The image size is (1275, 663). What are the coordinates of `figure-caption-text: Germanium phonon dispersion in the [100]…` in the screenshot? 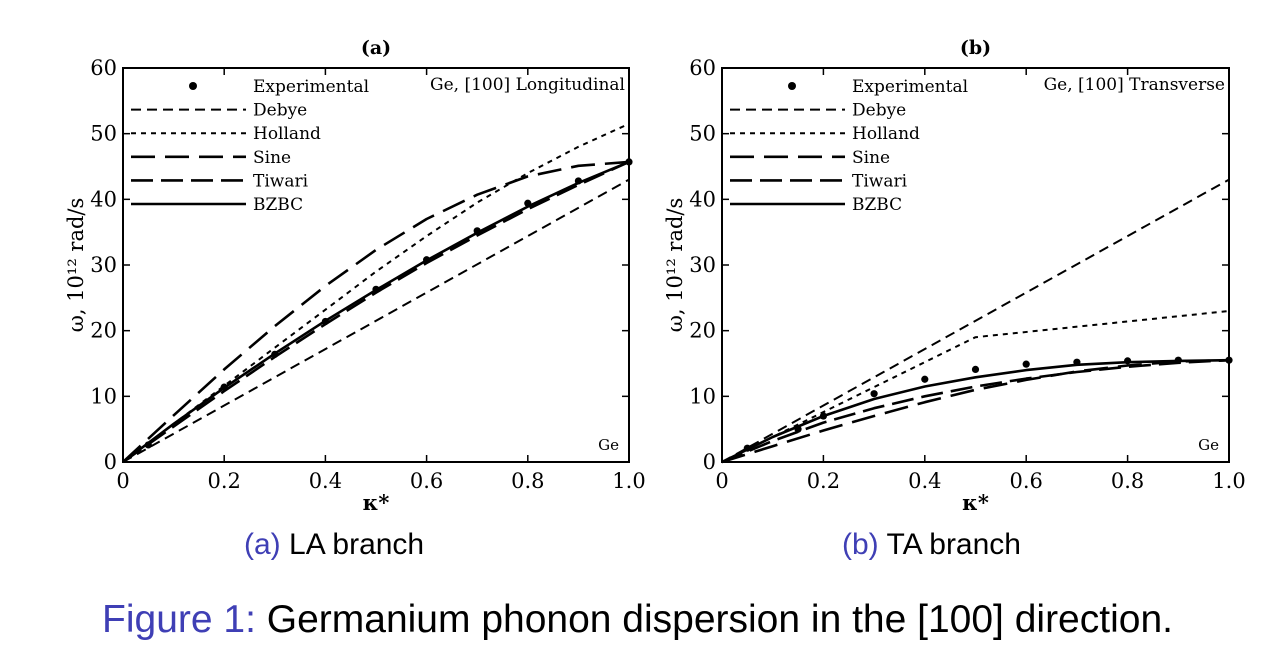 It's located at (719, 619).